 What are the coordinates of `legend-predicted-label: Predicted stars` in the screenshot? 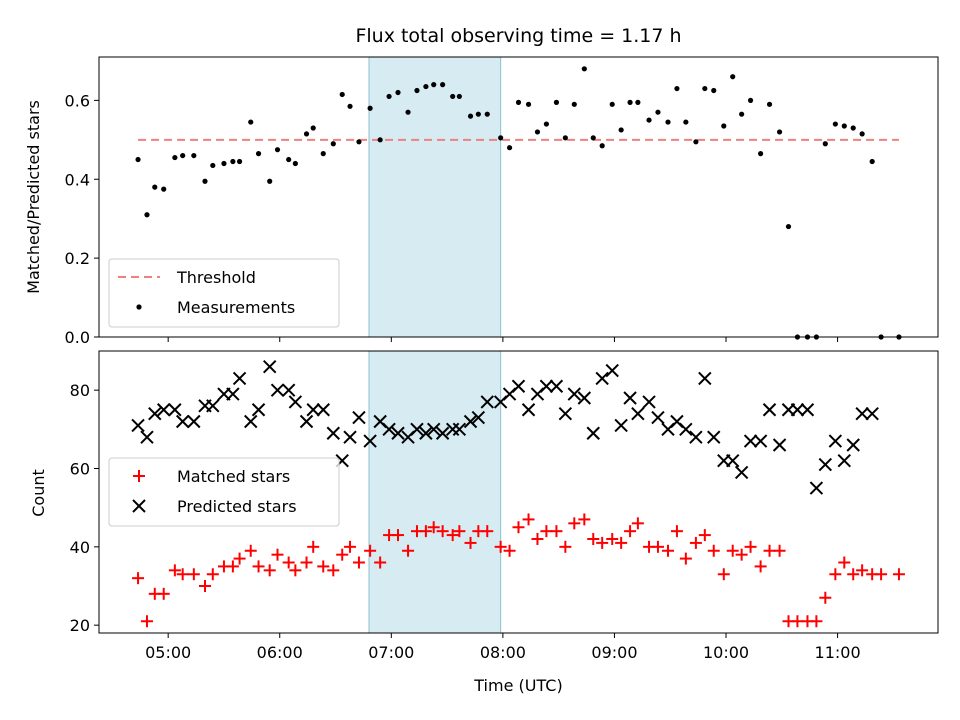 It's located at (237, 506).